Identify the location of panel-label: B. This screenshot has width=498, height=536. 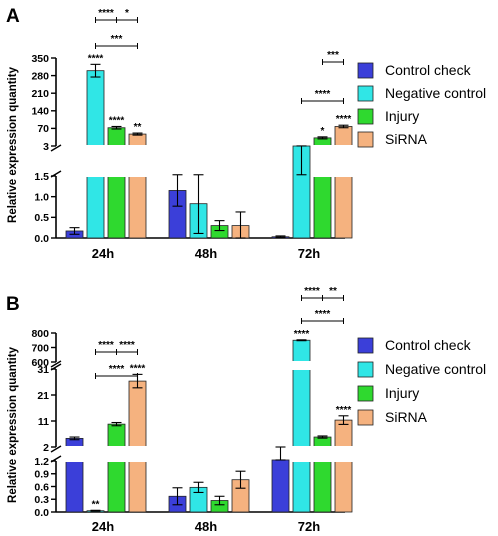
(13, 304).